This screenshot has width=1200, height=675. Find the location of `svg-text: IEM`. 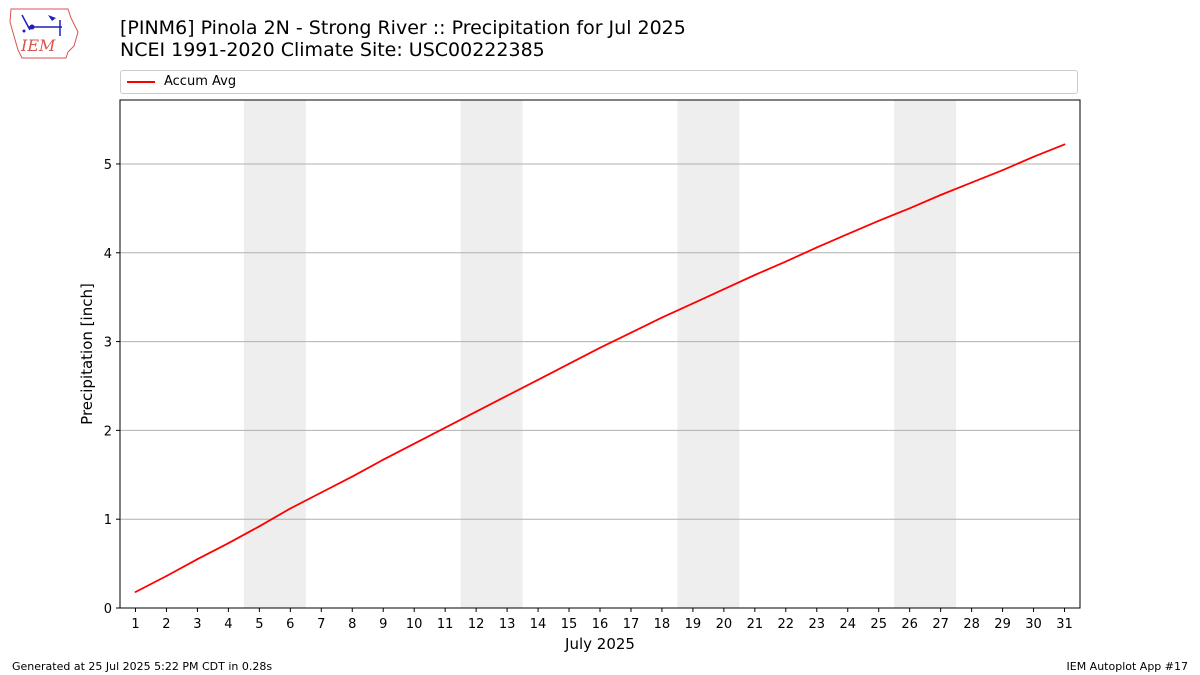

svg-text: IEM is located at coordinates (38, 45).